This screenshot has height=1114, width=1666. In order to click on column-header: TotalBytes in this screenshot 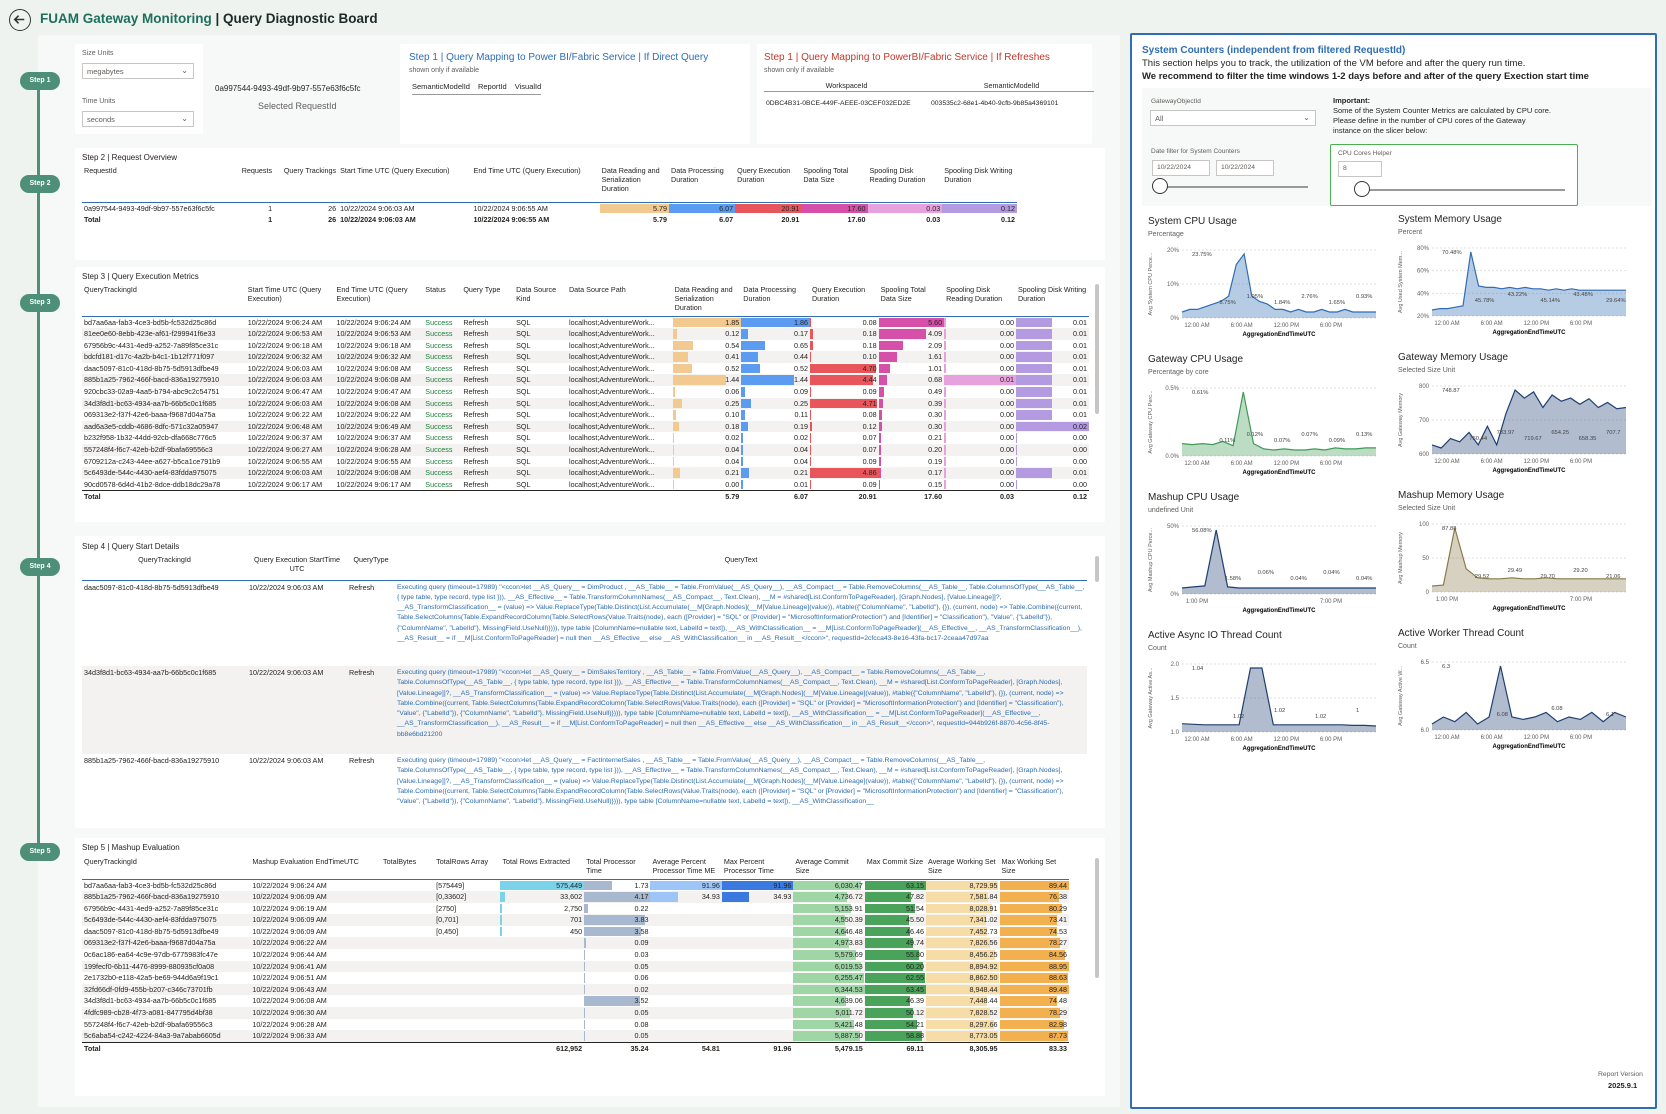, I will do `click(400, 861)`.